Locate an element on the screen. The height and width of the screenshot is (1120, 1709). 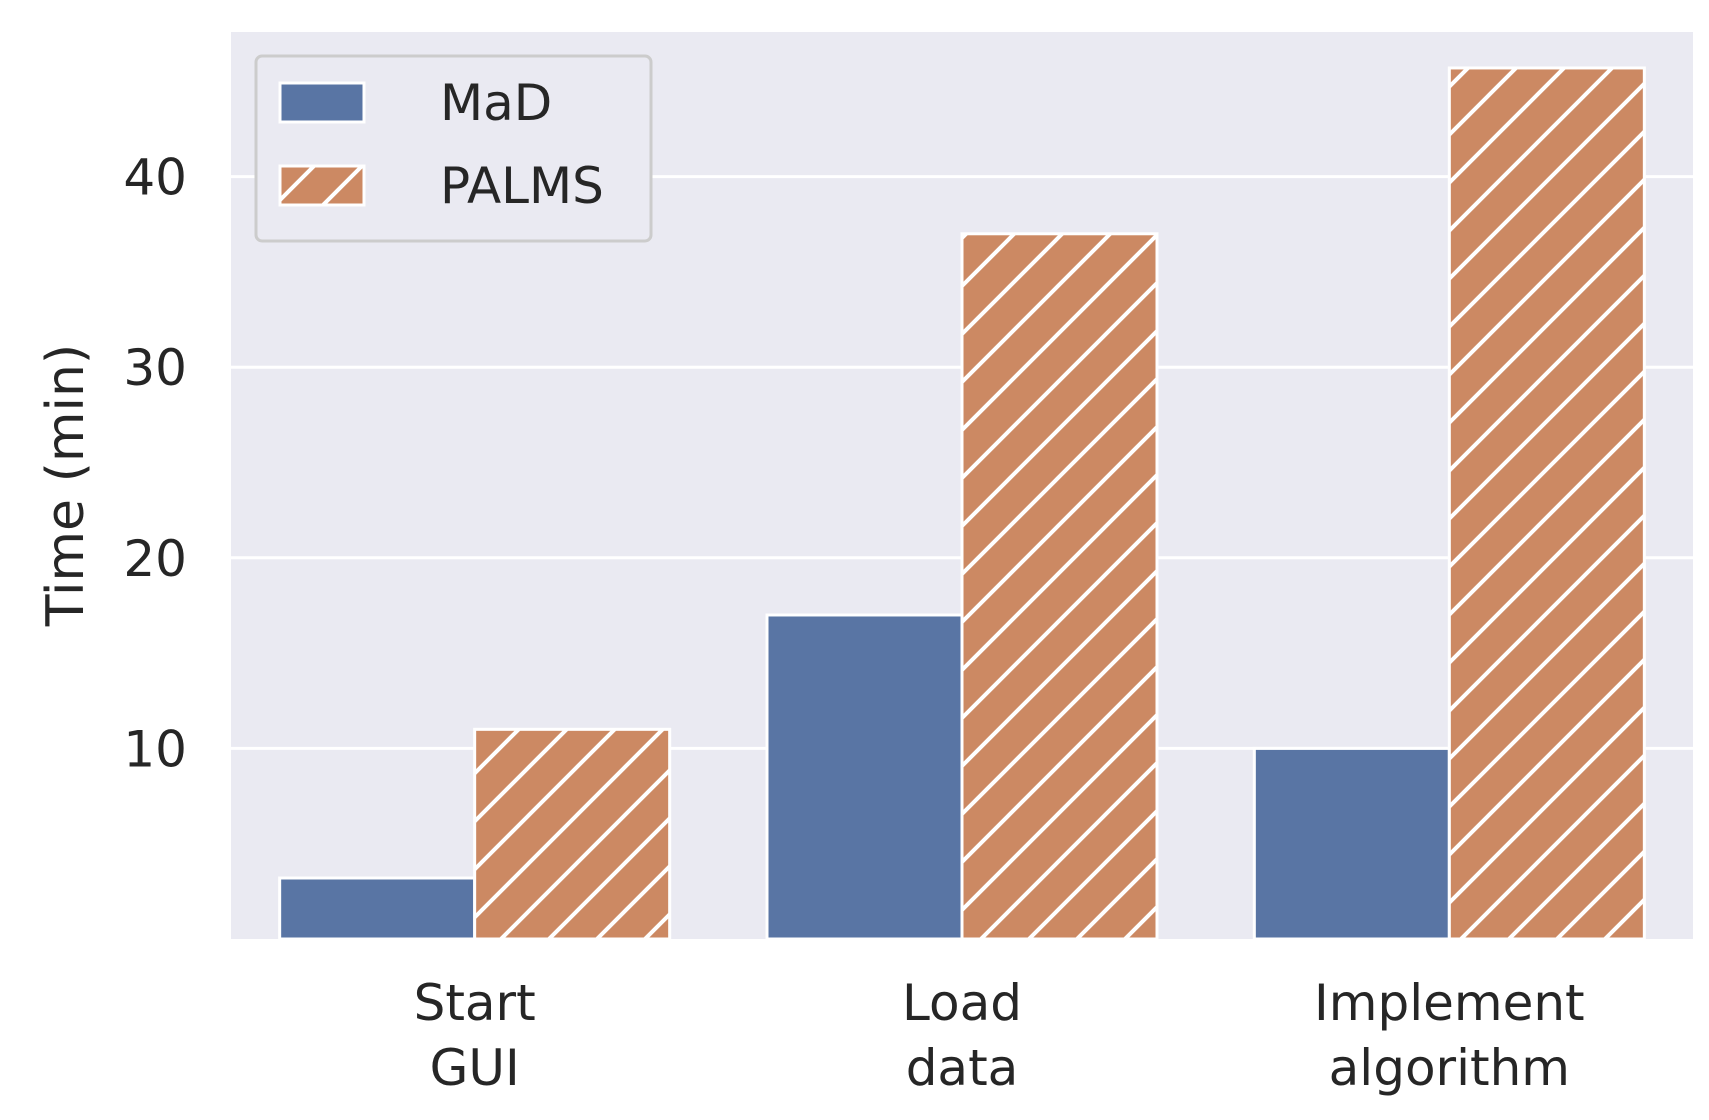
y-tick-label: 40 is located at coordinates (155, 178).